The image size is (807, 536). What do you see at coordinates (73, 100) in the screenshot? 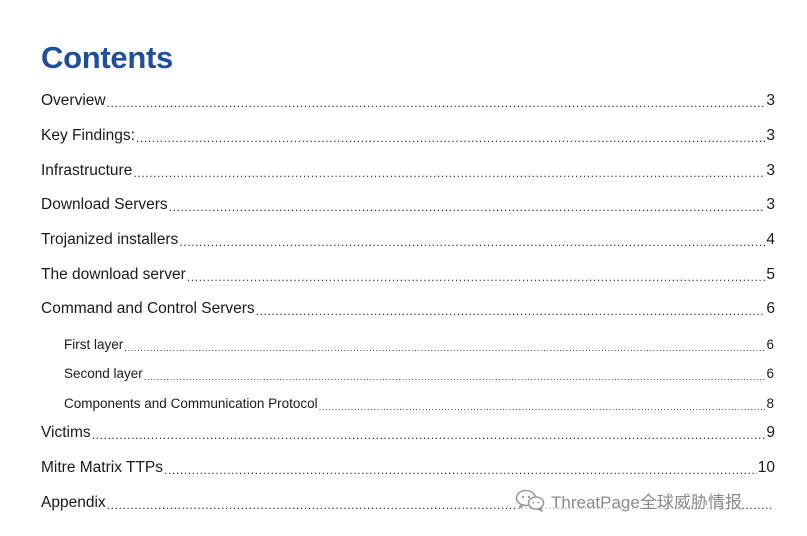
I see `toc-entry-label: Overview` at bounding box center [73, 100].